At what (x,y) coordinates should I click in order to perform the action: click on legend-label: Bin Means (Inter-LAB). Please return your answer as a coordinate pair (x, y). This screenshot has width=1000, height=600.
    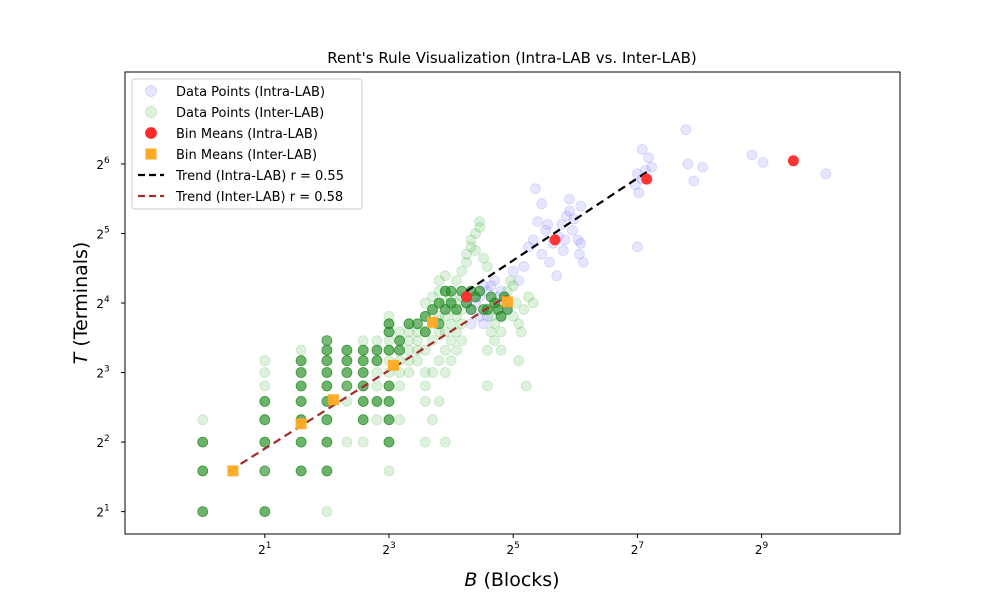
    Looking at the image, I should click on (246, 155).